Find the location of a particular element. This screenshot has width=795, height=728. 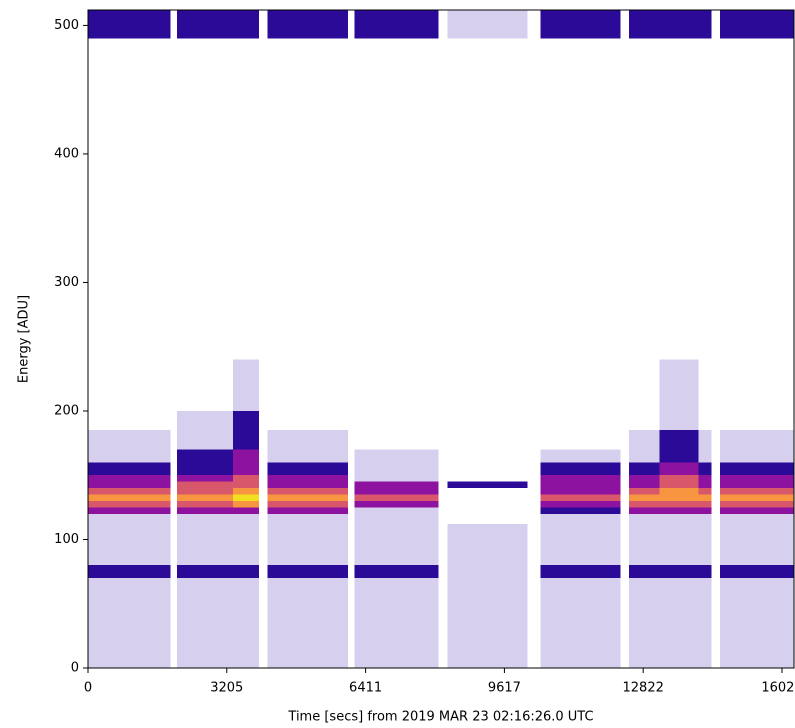

x-tick-label: 3205 is located at coordinates (226, 688).